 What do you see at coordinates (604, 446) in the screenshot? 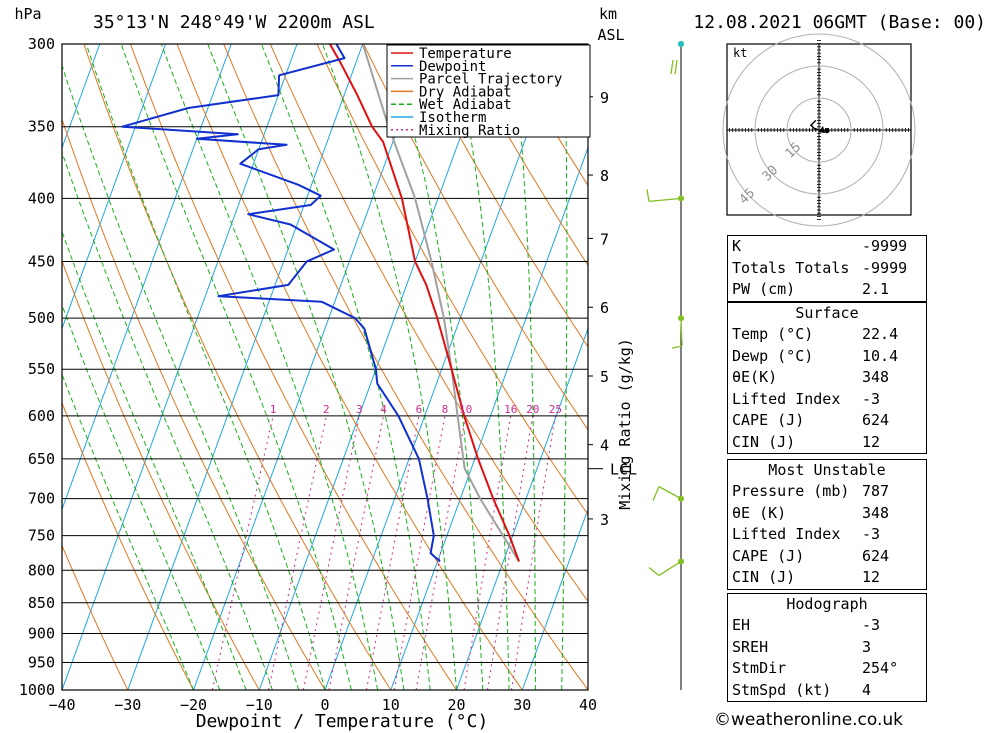
I see `km-tick-label: 4` at bounding box center [604, 446].